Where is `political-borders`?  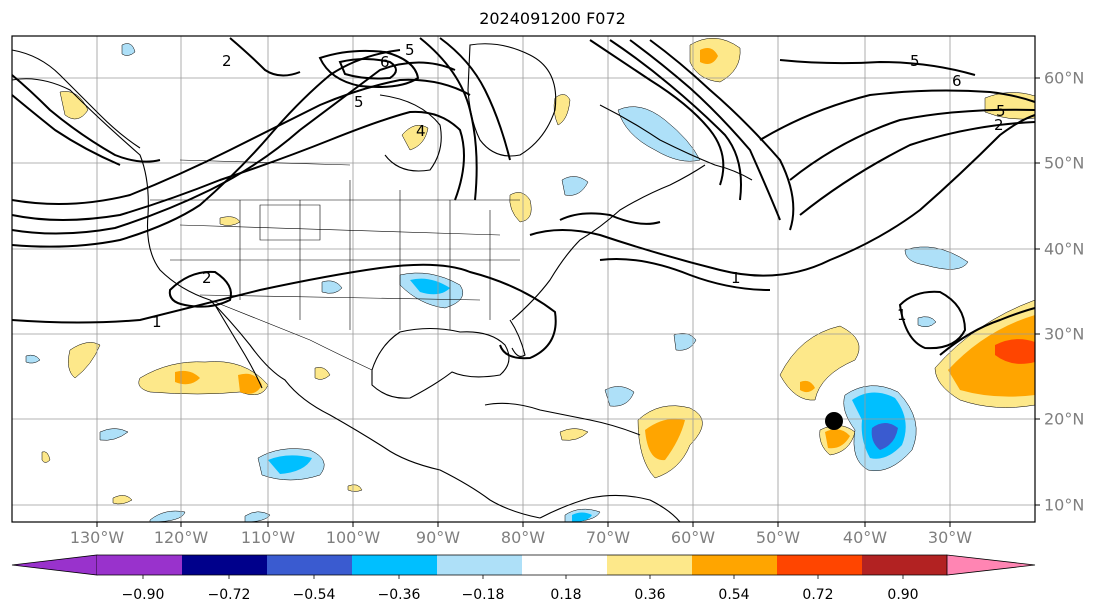
political-borders is located at coordinates (335, 265).